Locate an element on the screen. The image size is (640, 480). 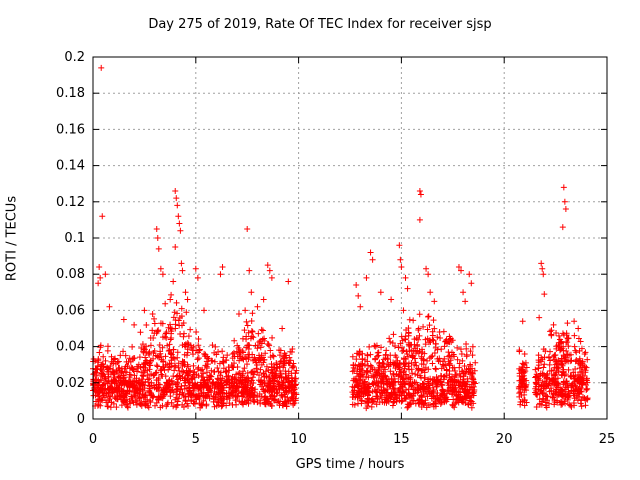
y-tick-label: 0.18 is located at coordinates (70, 93).